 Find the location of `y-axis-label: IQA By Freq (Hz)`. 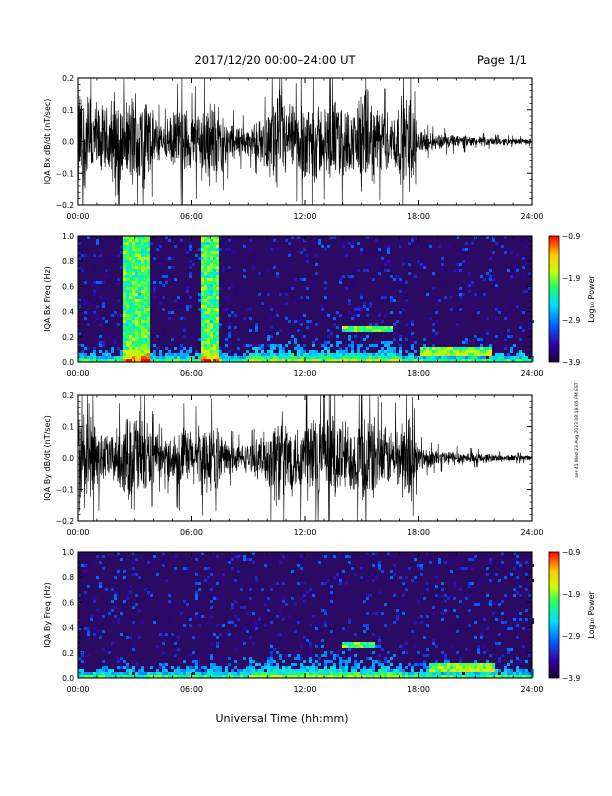

y-axis-label: IQA By Freq (Hz) is located at coordinates (47, 615).